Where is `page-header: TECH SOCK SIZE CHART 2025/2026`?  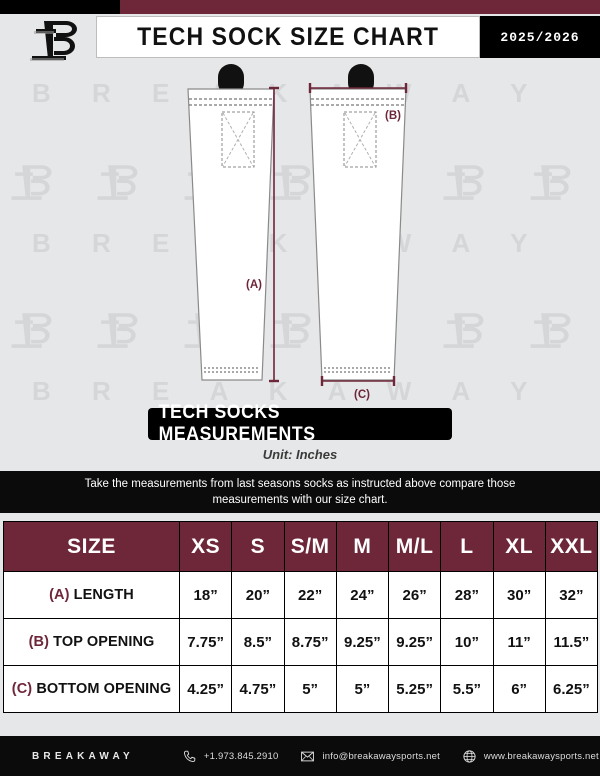 page-header: TECH SOCK SIZE CHART 2025/2026 is located at coordinates (300, 38).